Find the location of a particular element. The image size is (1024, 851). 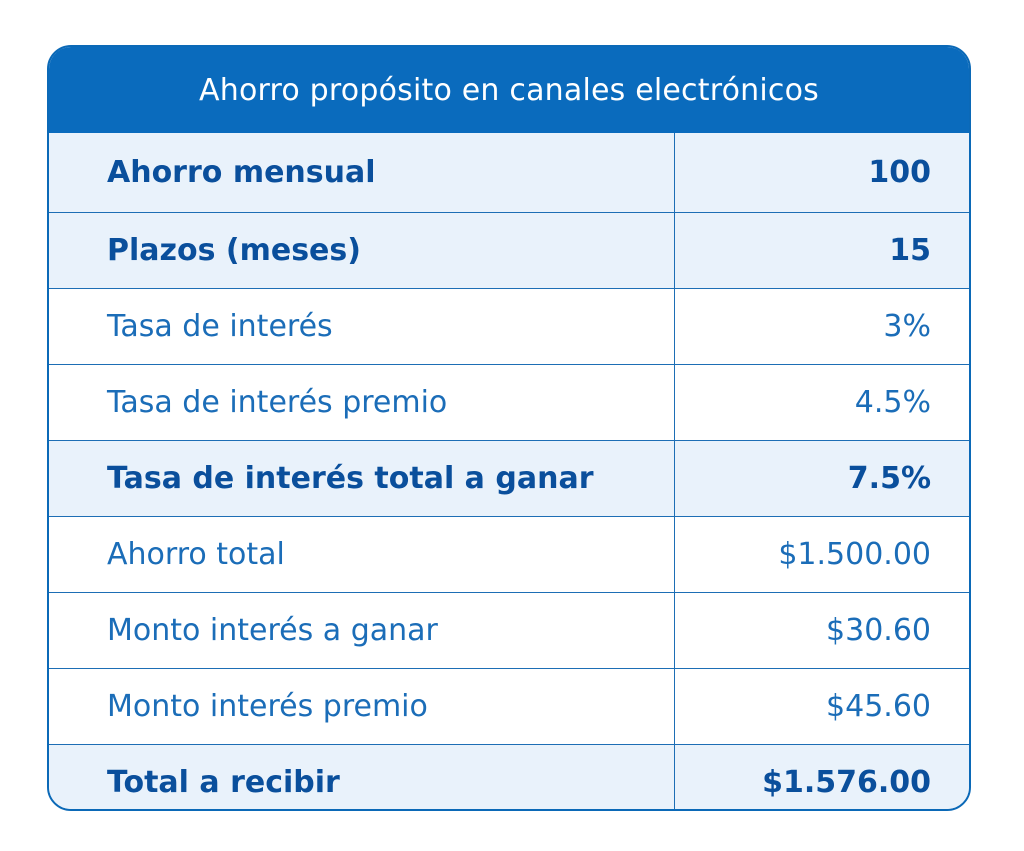

table-title: Ahorro propósito en canales electrónicos is located at coordinates (509, 90).